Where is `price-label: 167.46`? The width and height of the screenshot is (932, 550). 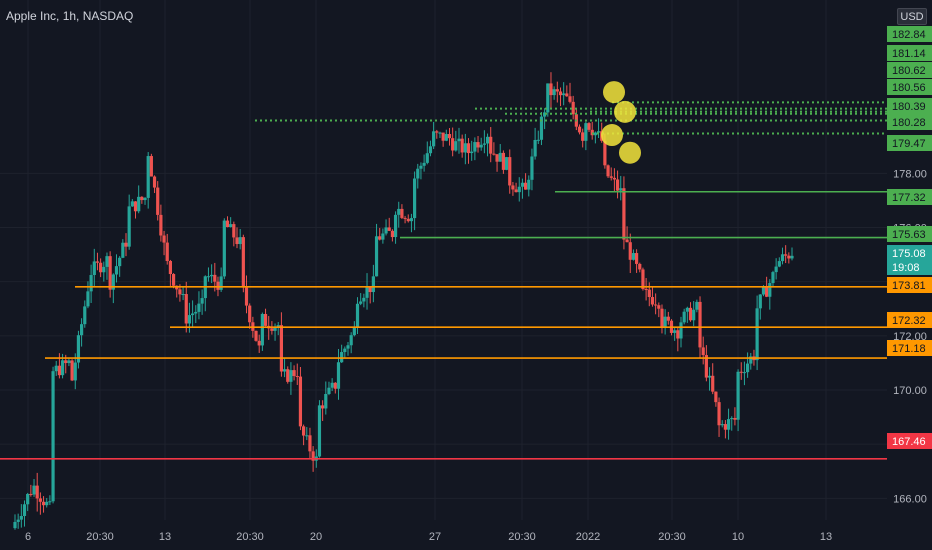
price-label: 167.46 is located at coordinates (909, 442).